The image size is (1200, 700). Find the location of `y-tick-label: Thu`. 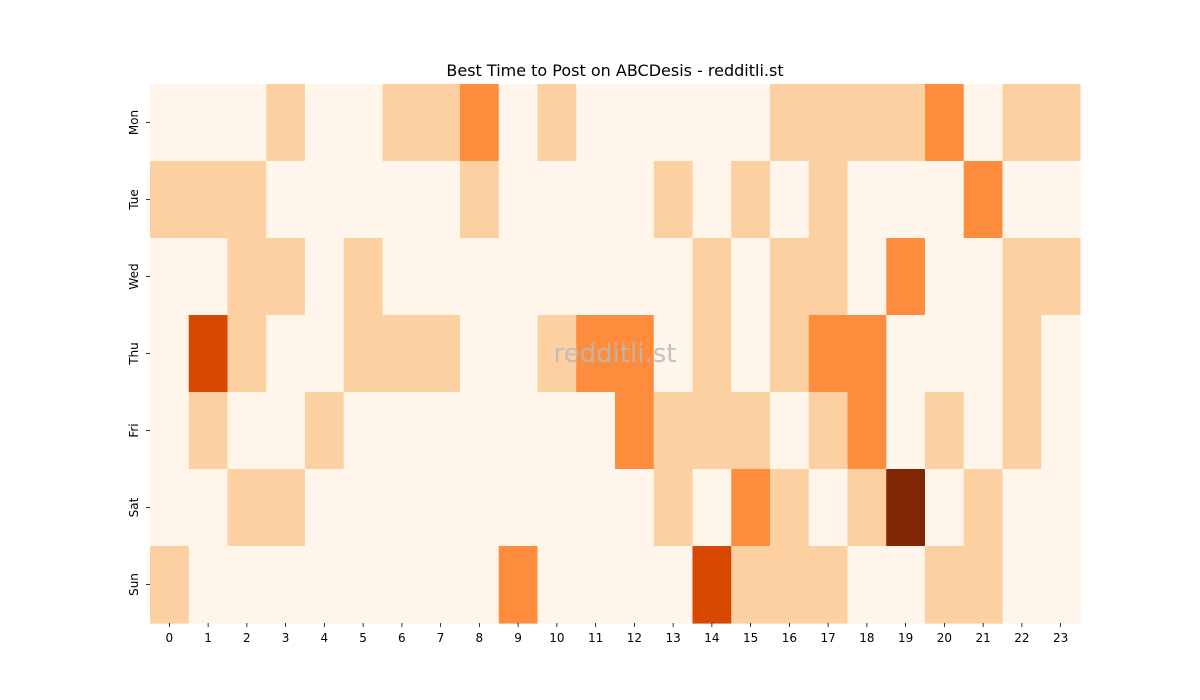

y-tick-label: Thu is located at coordinates (134, 354).